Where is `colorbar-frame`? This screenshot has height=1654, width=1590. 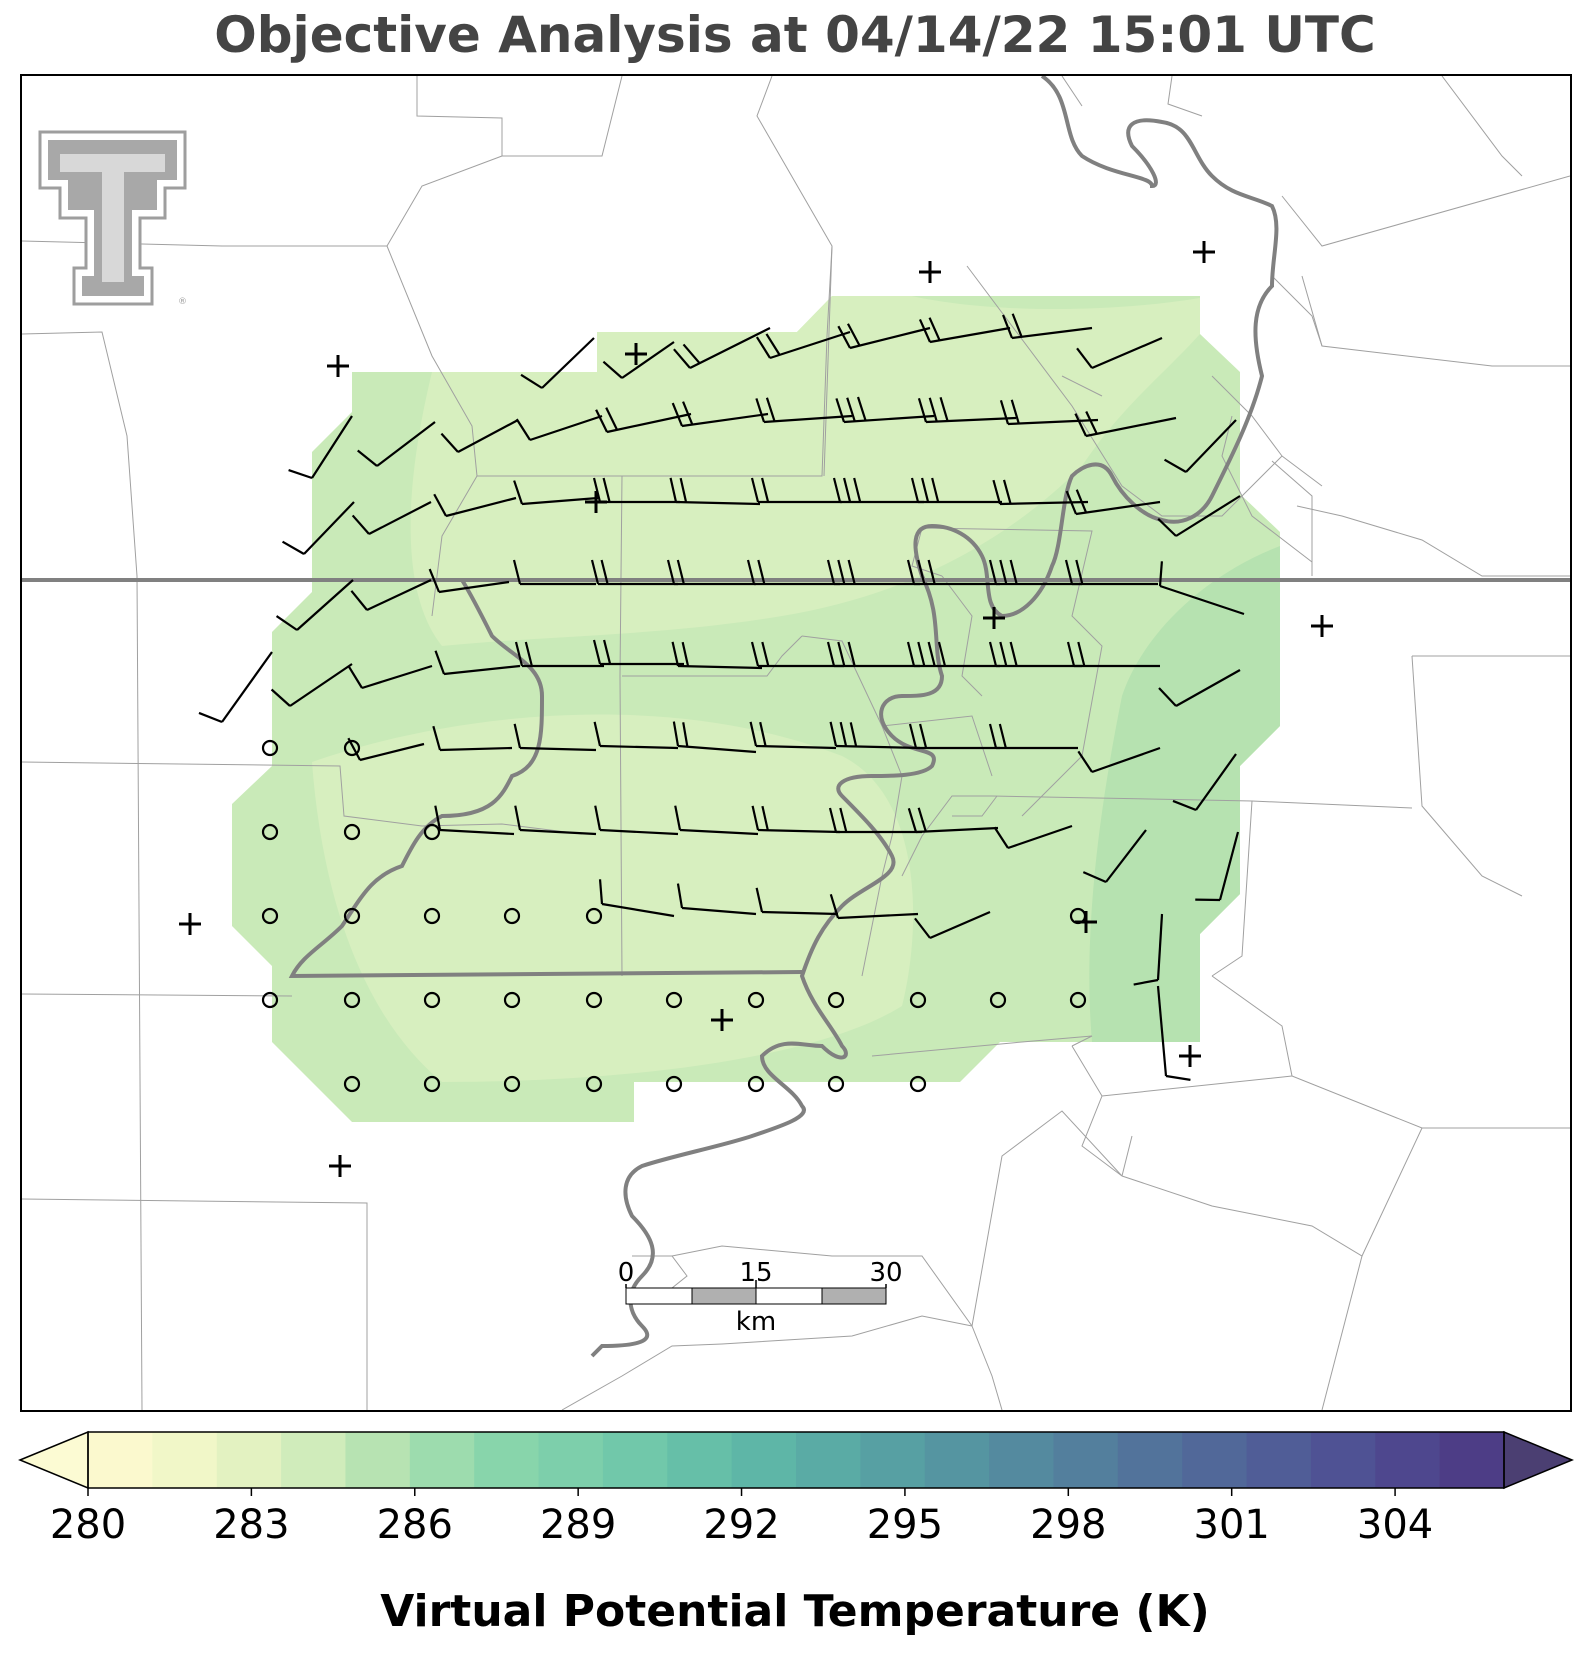 colorbar-frame is located at coordinates (796, 1460).